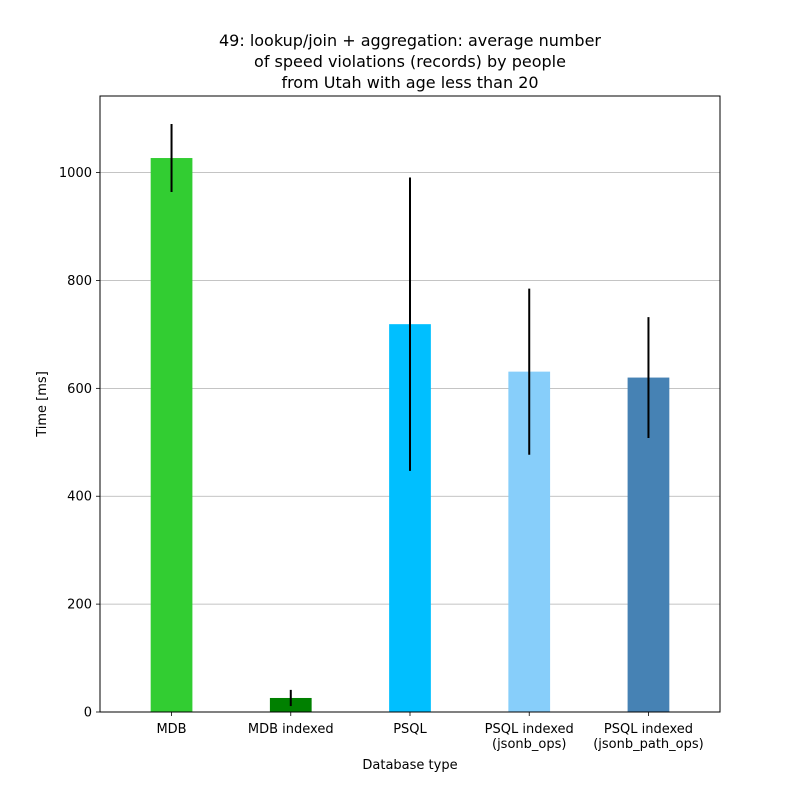 The image size is (800, 804). What do you see at coordinates (409, 765) in the screenshot?
I see `x-axis-label: Database type` at bounding box center [409, 765].